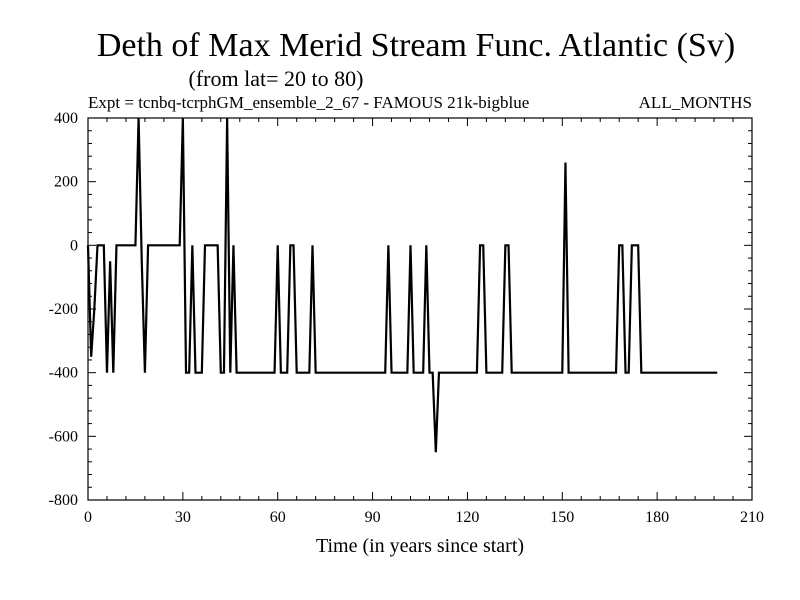 This screenshot has height=600, width=800. What do you see at coordinates (752, 517) in the screenshot?
I see `x-tick-label: 210` at bounding box center [752, 517].